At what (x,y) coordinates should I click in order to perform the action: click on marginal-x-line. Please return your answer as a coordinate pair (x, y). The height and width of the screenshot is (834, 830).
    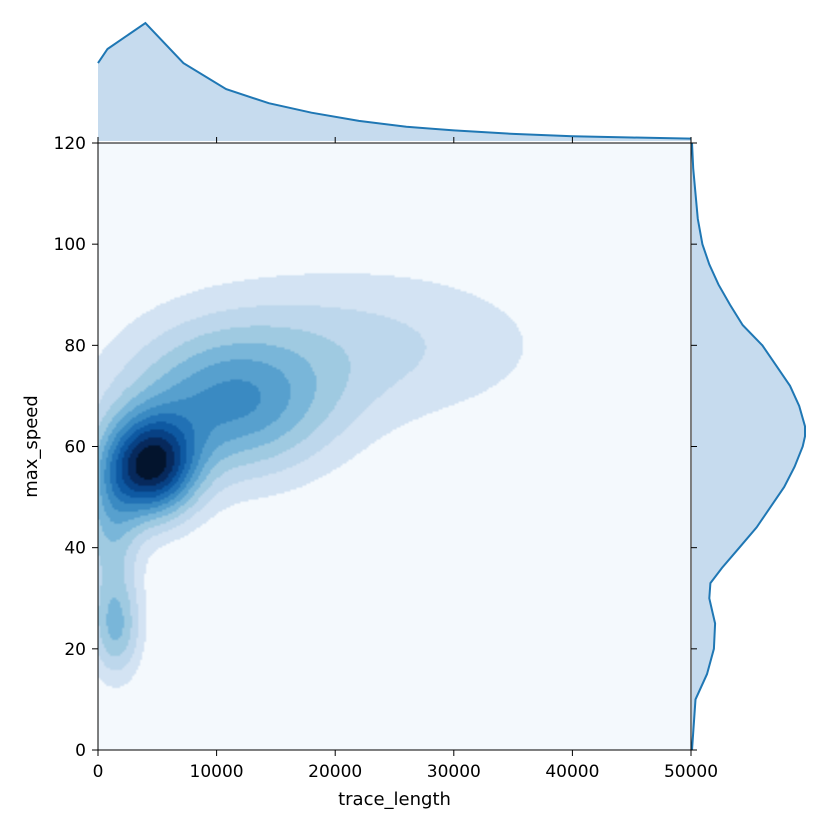
    Looking at the image, I should click on (394, 80).